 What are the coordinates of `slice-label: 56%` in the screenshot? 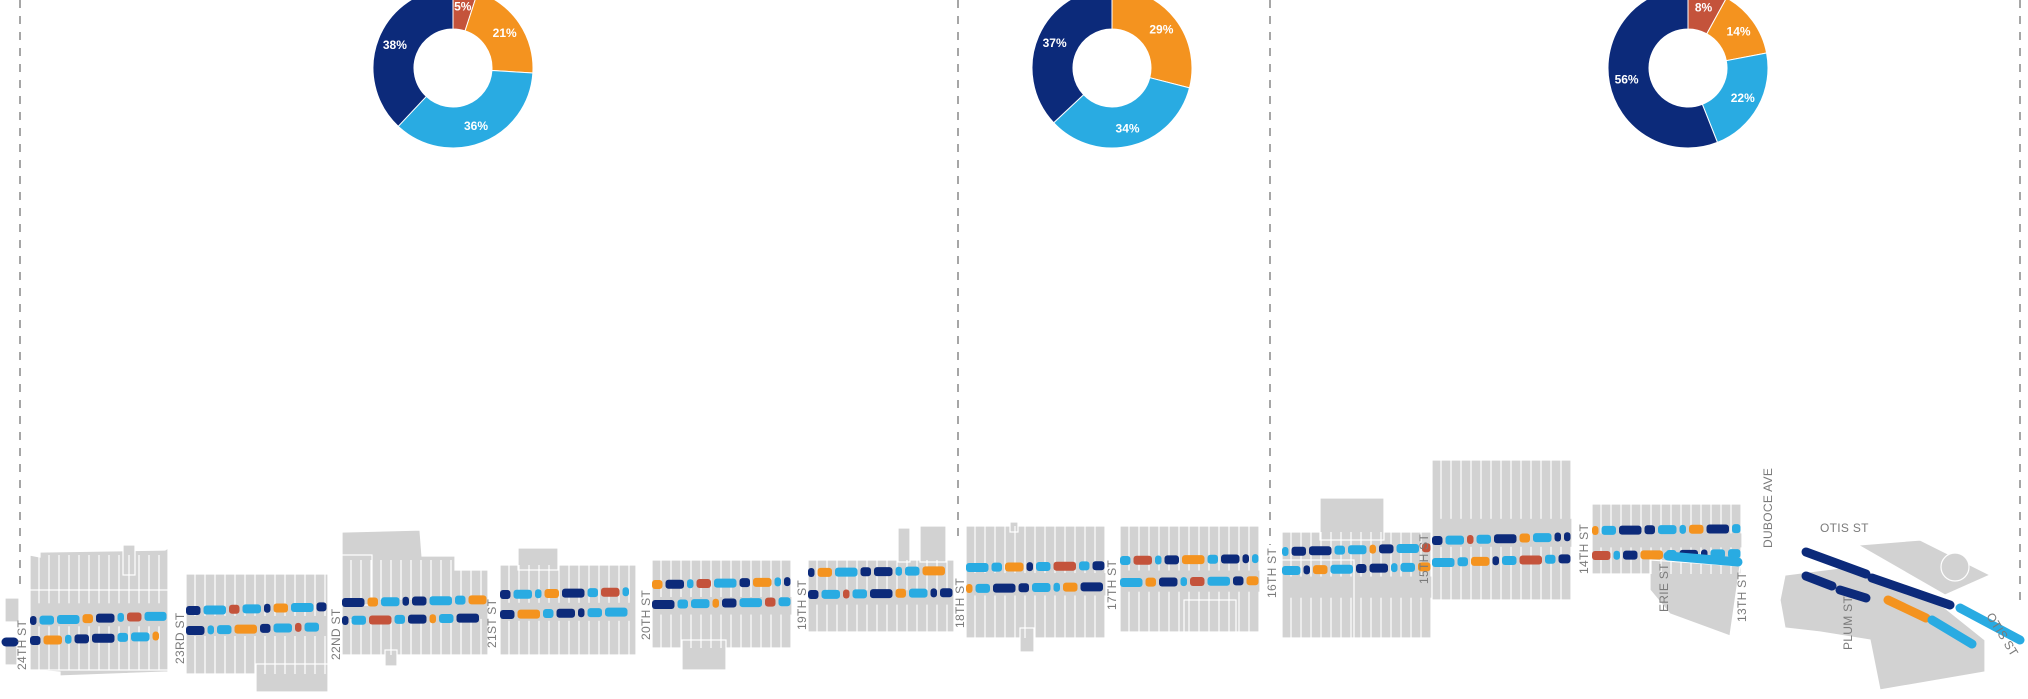 It's located at (1627, 80).